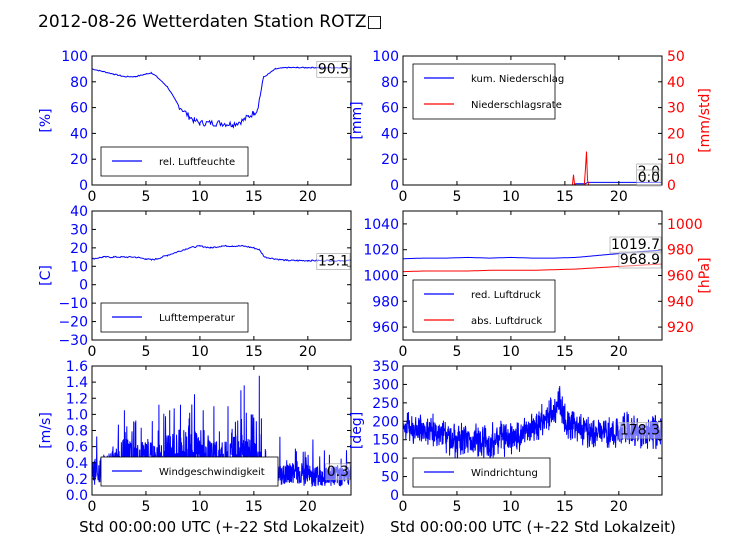 The width and height of the screenshot is (736, 552). What do you see at coordinates (516, 105) in the screenshot?
I see `legend-label: Niederschlagsrate` at bounding box center [516, 105].